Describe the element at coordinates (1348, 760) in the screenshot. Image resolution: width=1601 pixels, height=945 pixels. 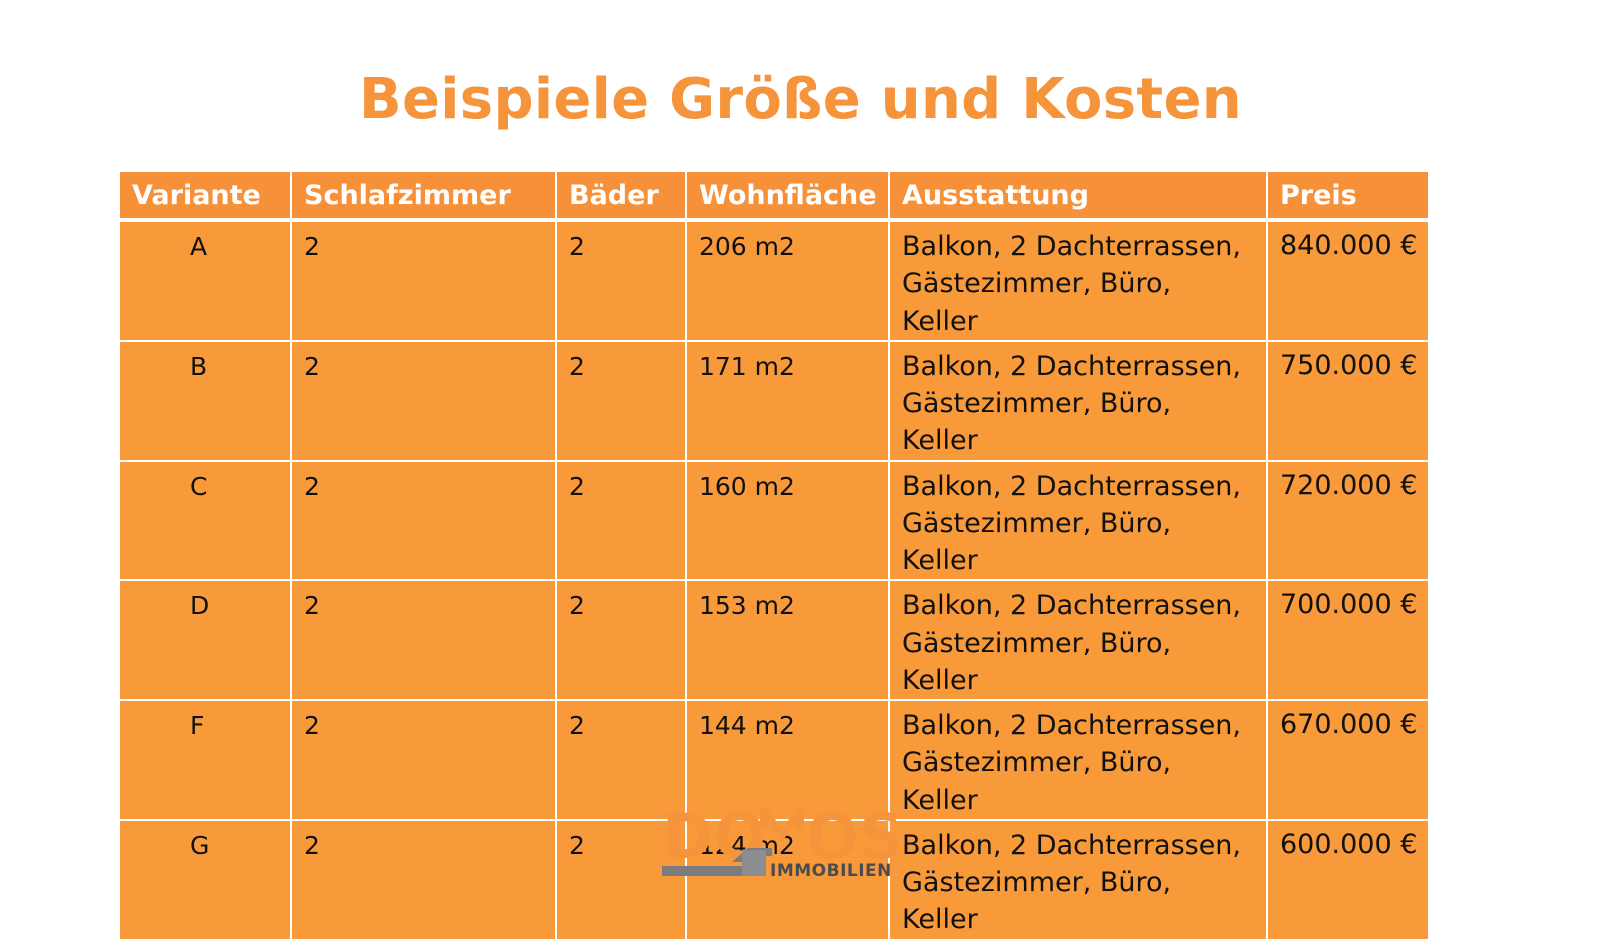
I see `cell-preis: 670.000 €` at that location.